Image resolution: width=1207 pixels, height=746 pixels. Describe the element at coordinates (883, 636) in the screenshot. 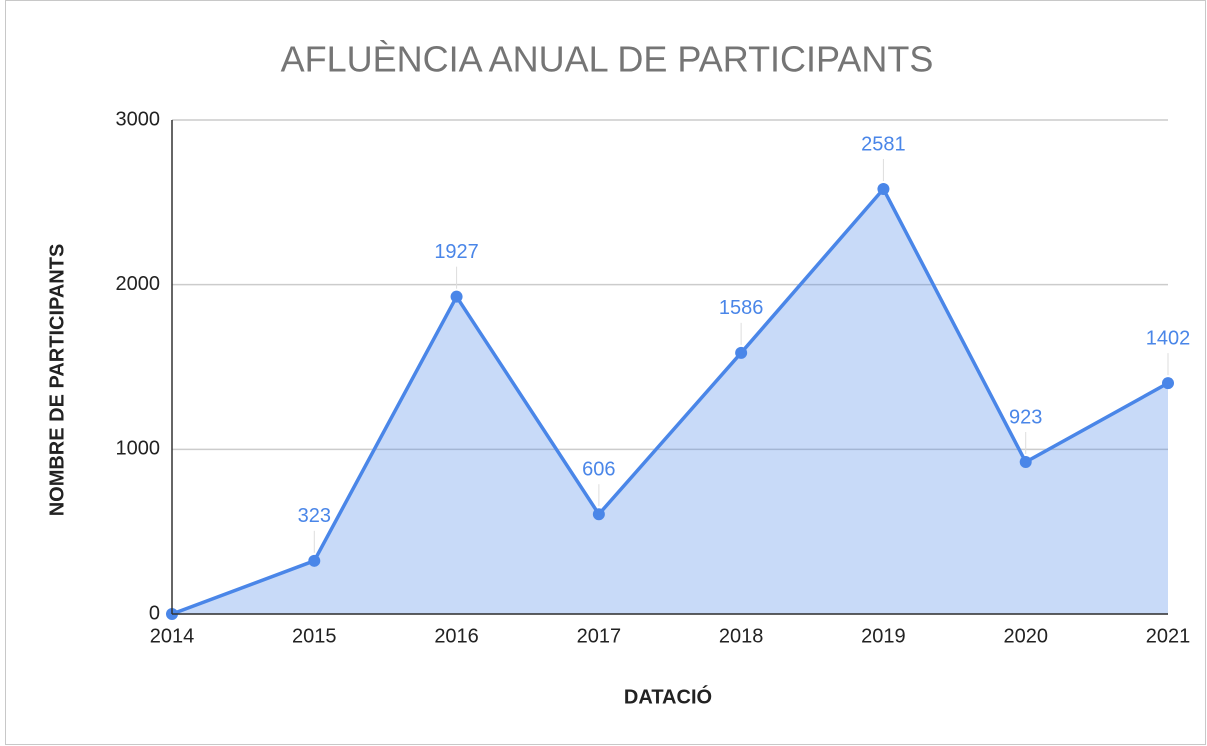

I see `x-tick-label: 2019` at that location.